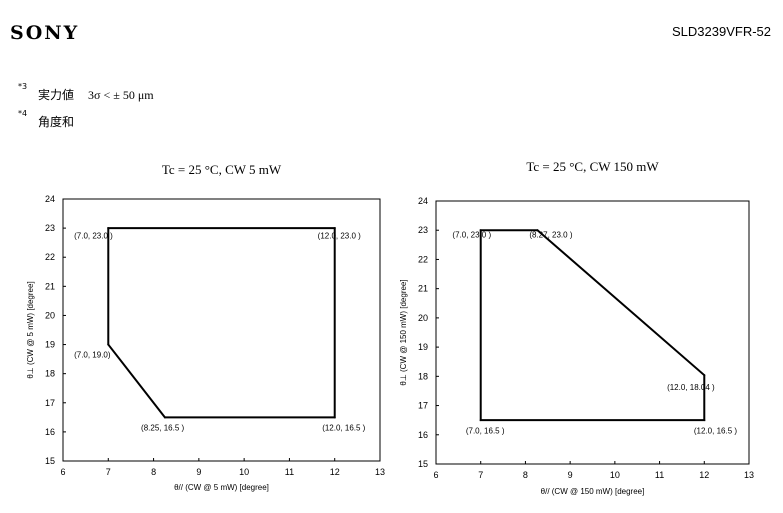  What do you see at coordinates (721, 31) in the screenshot?
I see `model-number: SLD3239VFR-52` at bounding box center [721, 31].